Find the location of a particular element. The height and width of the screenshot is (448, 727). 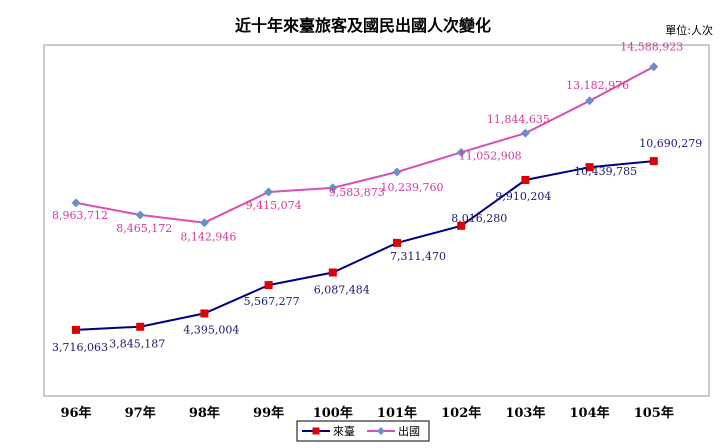

data-label-outbound: 11,844,635 is located at coordinates (518, 119).